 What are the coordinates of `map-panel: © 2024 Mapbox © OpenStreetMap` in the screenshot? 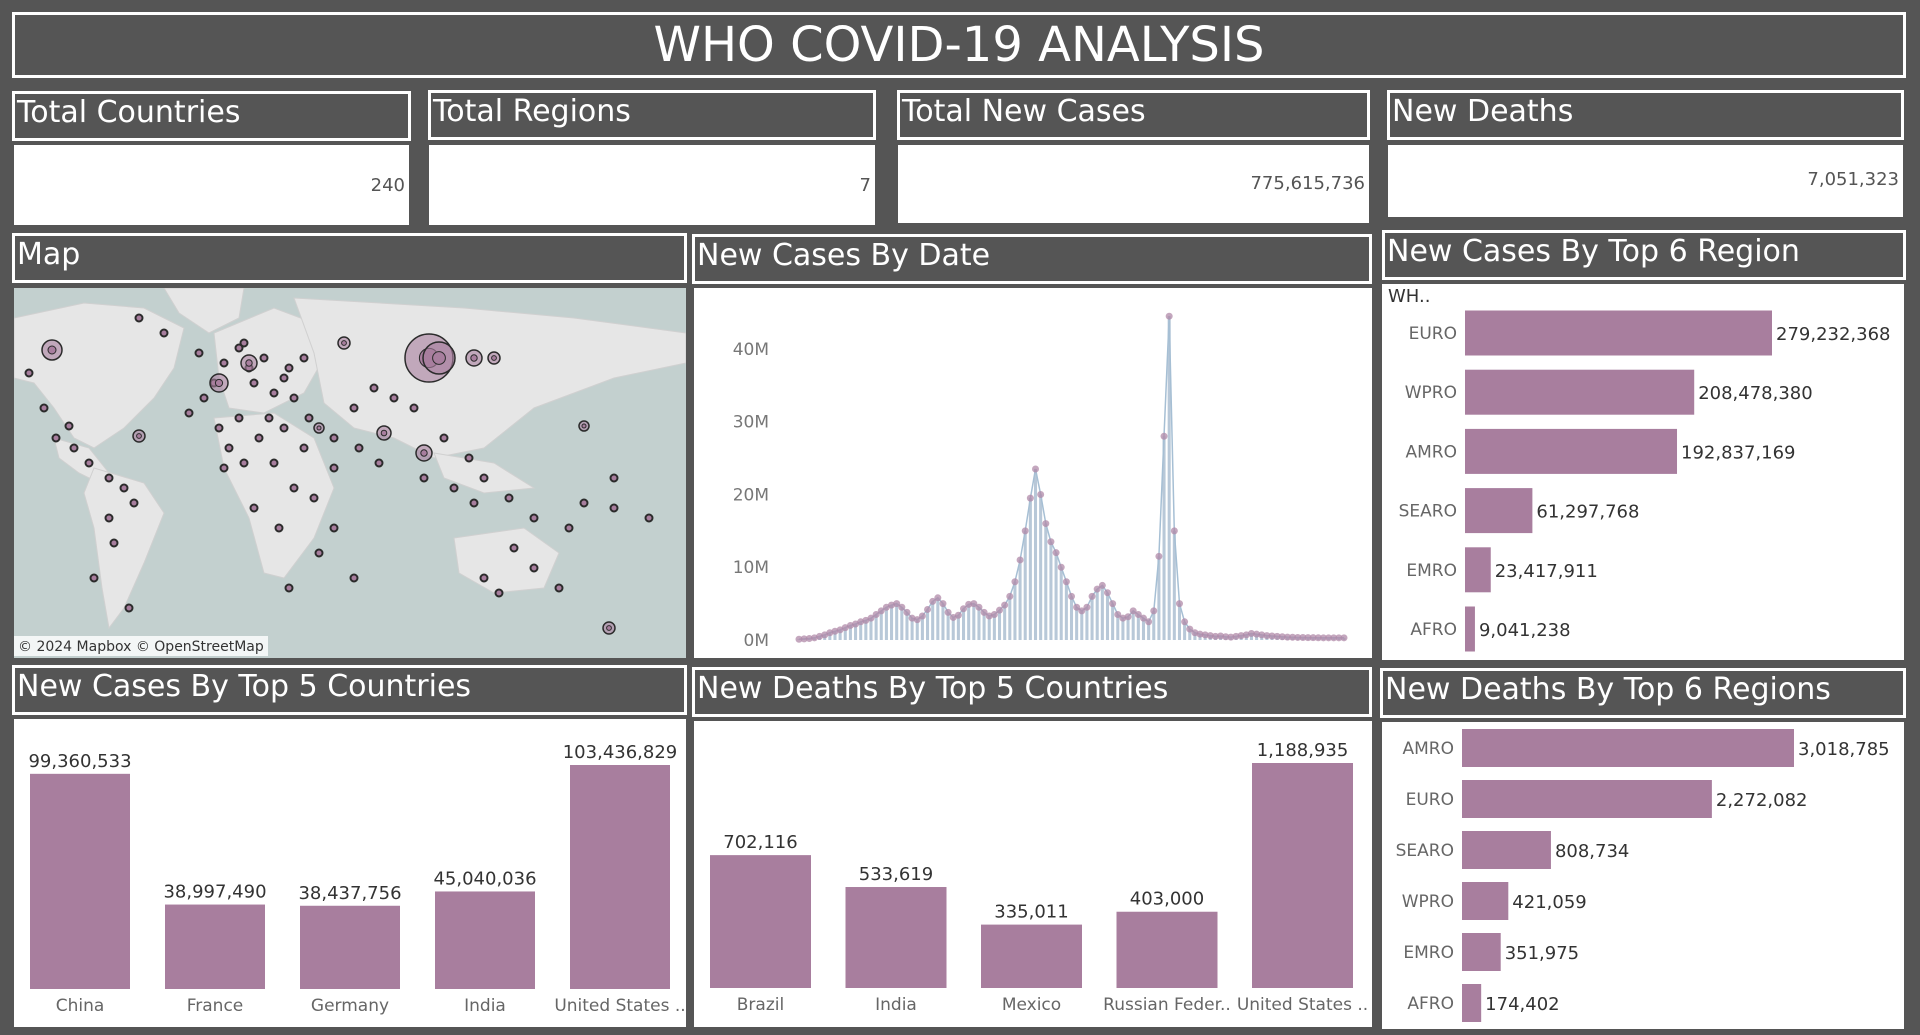 It's located at (350, 473).